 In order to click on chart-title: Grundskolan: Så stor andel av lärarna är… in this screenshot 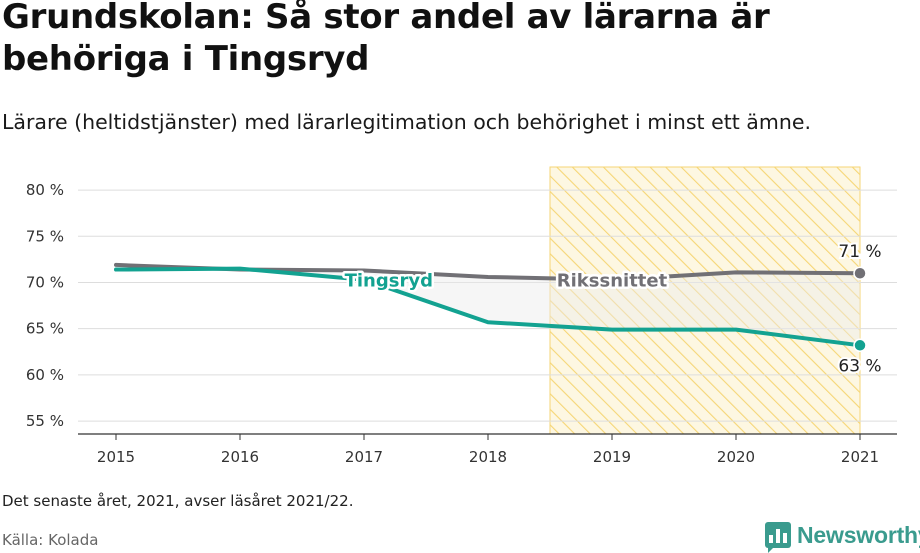, I will do `click(386, 39)`.